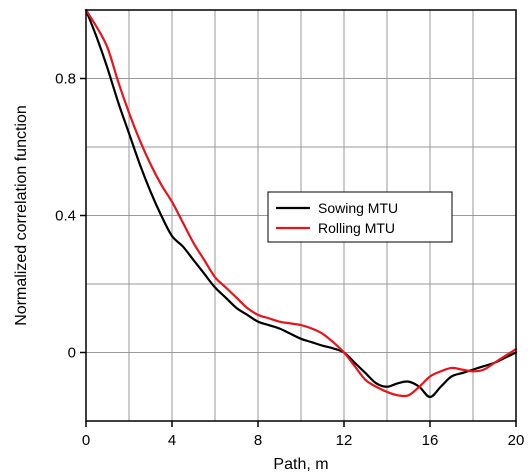 The image size is (531, 474). Describe the element at coordinates (72, 353) in the screenshot. I see `y-tick-label: 0` at that location.